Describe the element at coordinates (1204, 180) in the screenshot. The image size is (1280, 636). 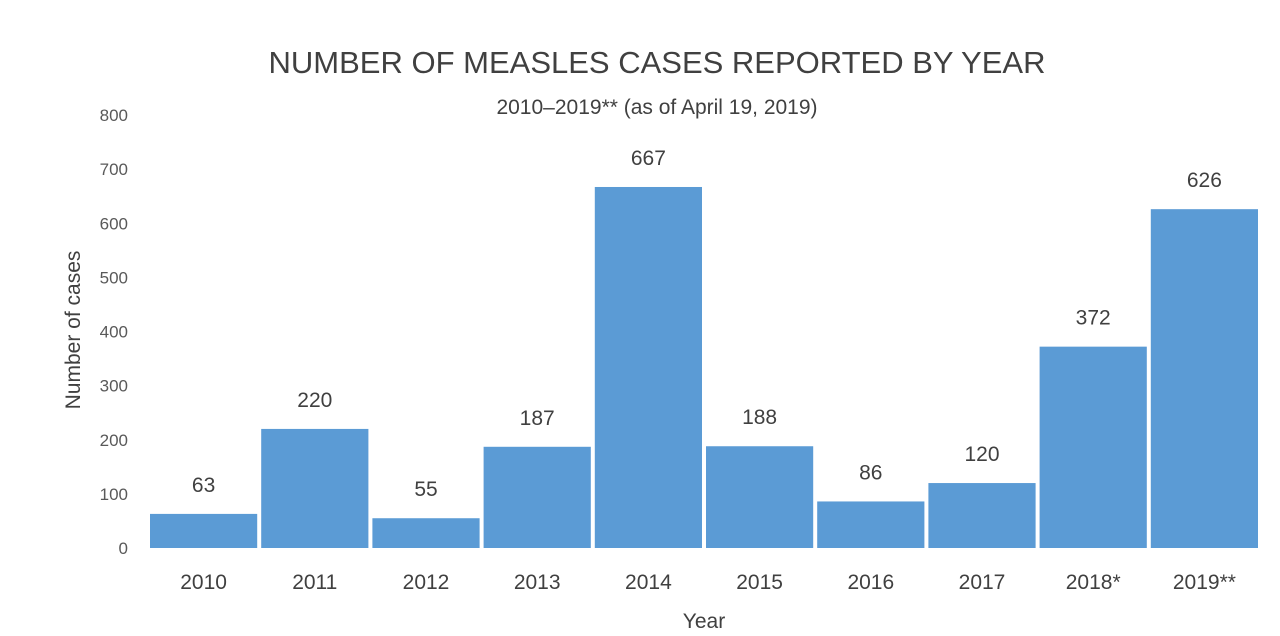
I see `data-label: 626` at that location.